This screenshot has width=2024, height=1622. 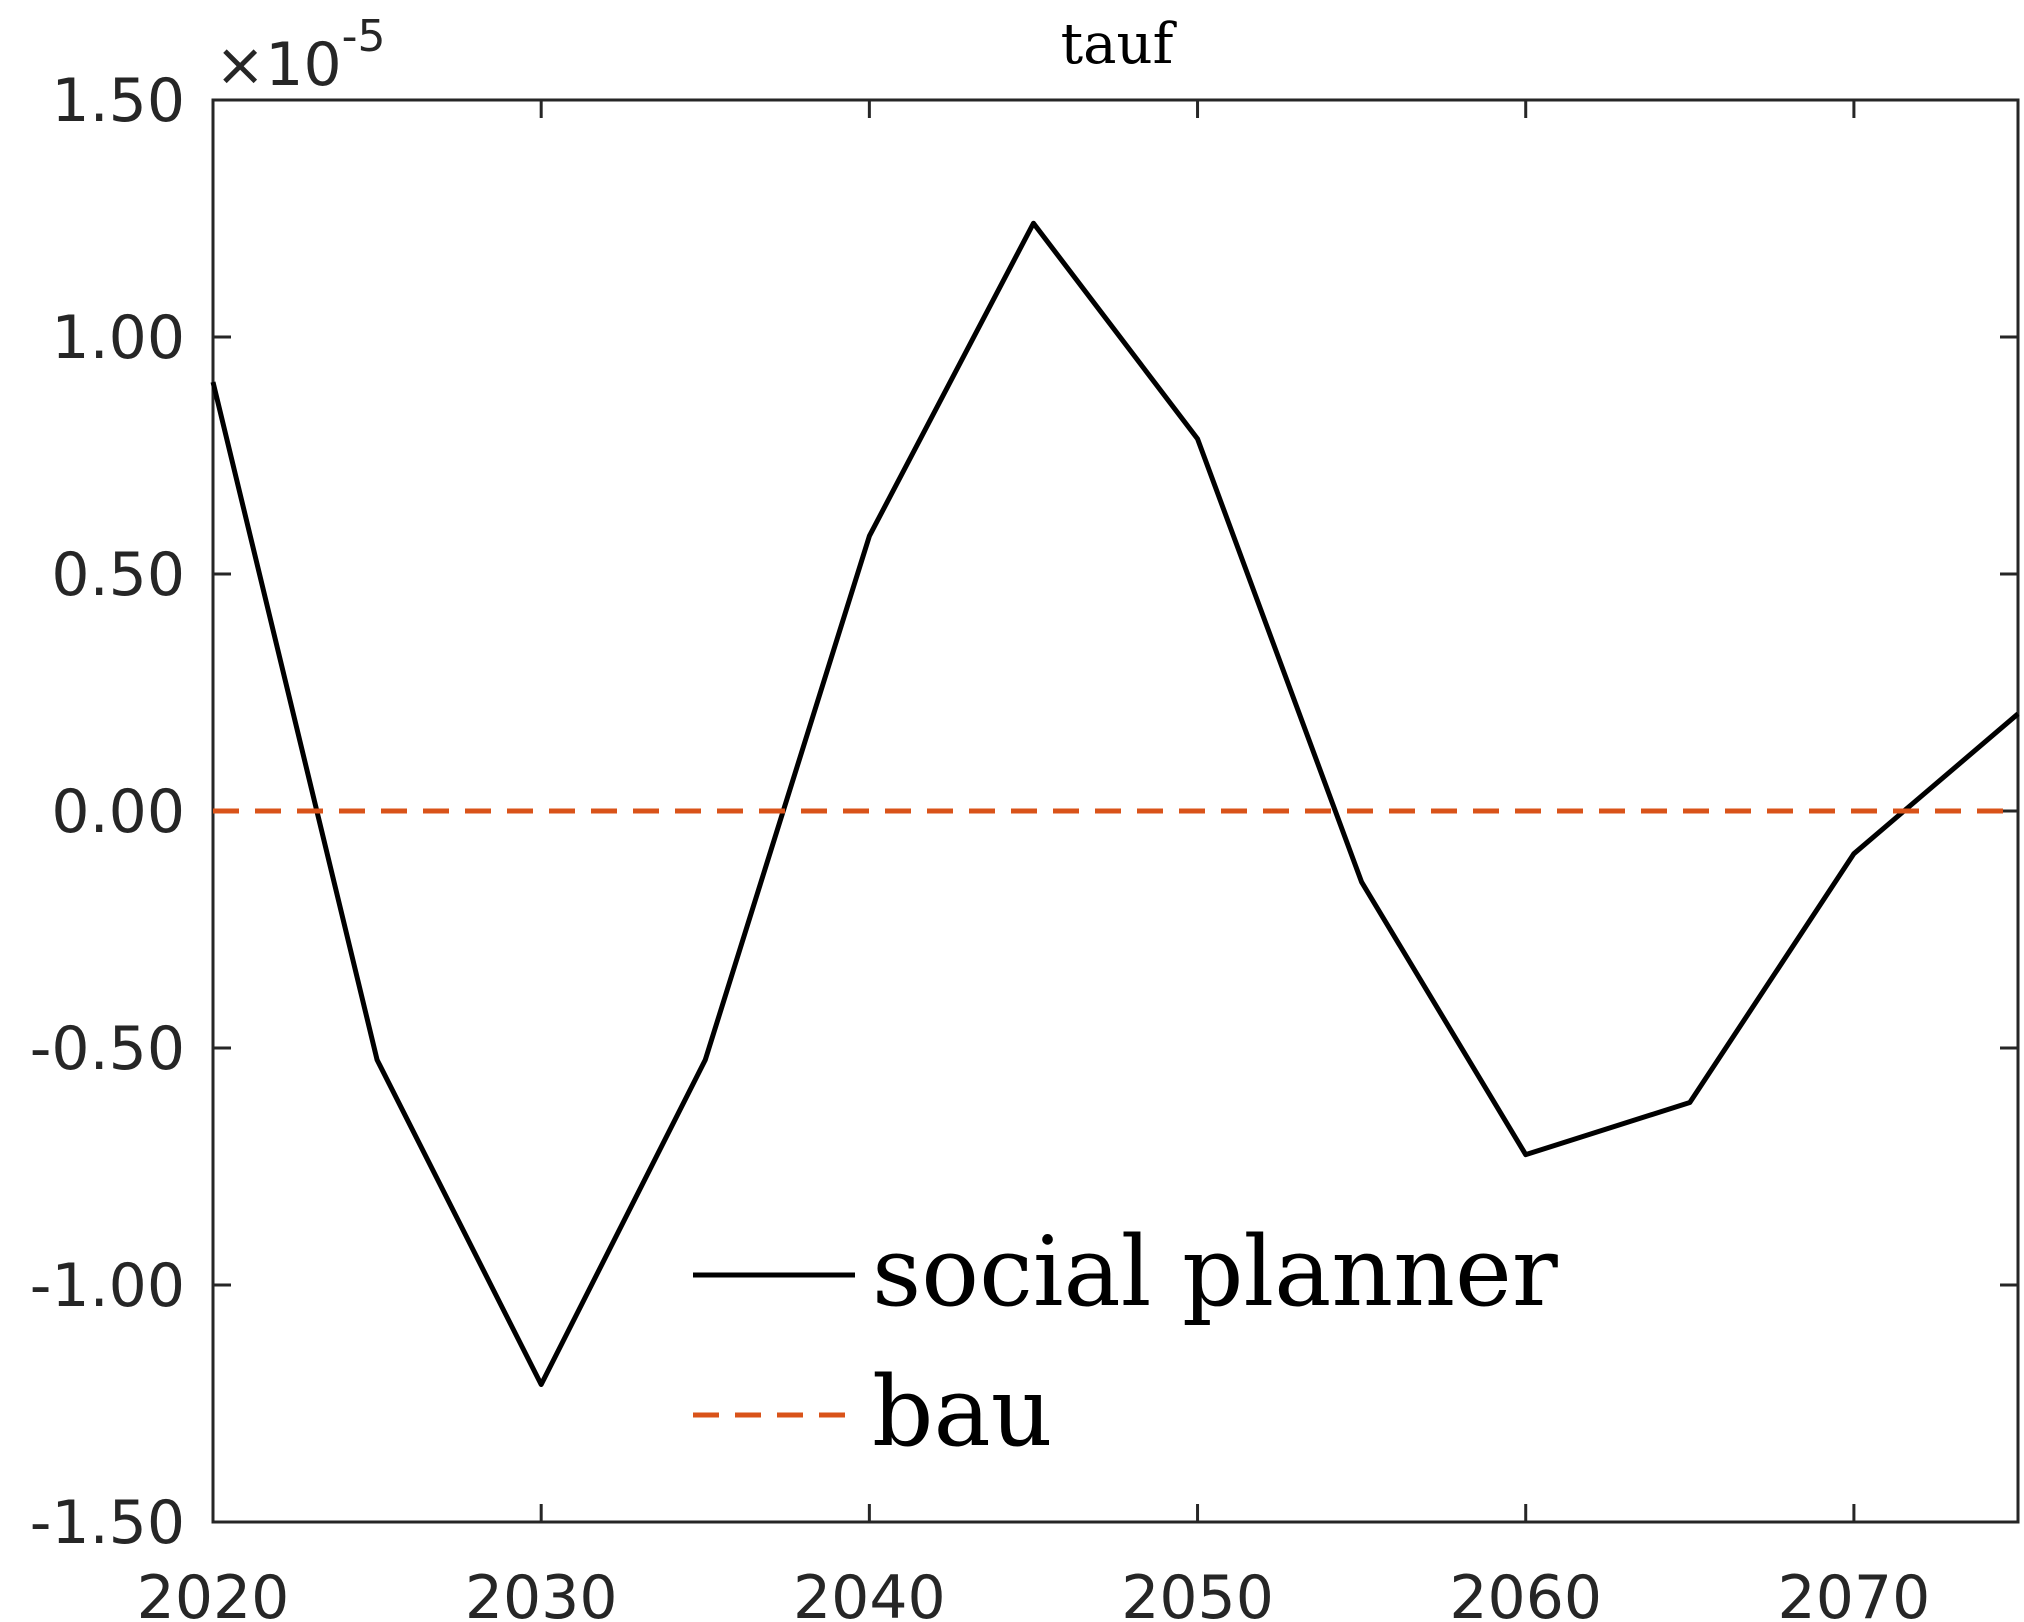 I want to click on y-exponent-value: -5, so click(x=364, y=36).